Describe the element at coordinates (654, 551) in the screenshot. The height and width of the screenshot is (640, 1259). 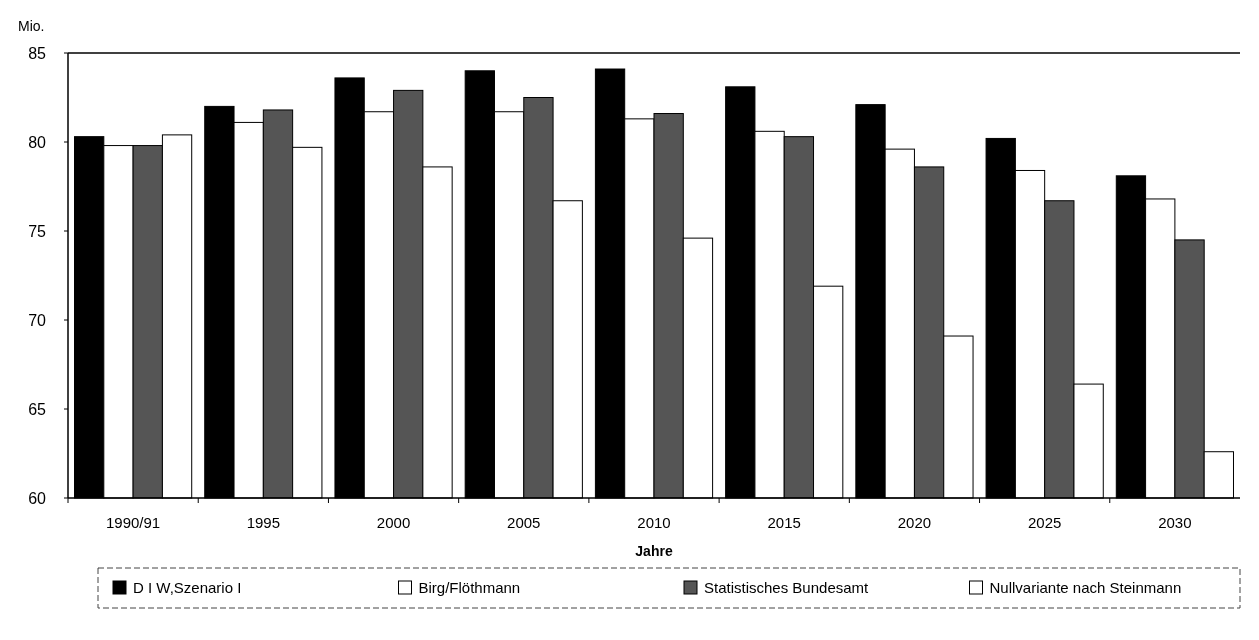
I see `x-axis-title: Jahre` at that location.